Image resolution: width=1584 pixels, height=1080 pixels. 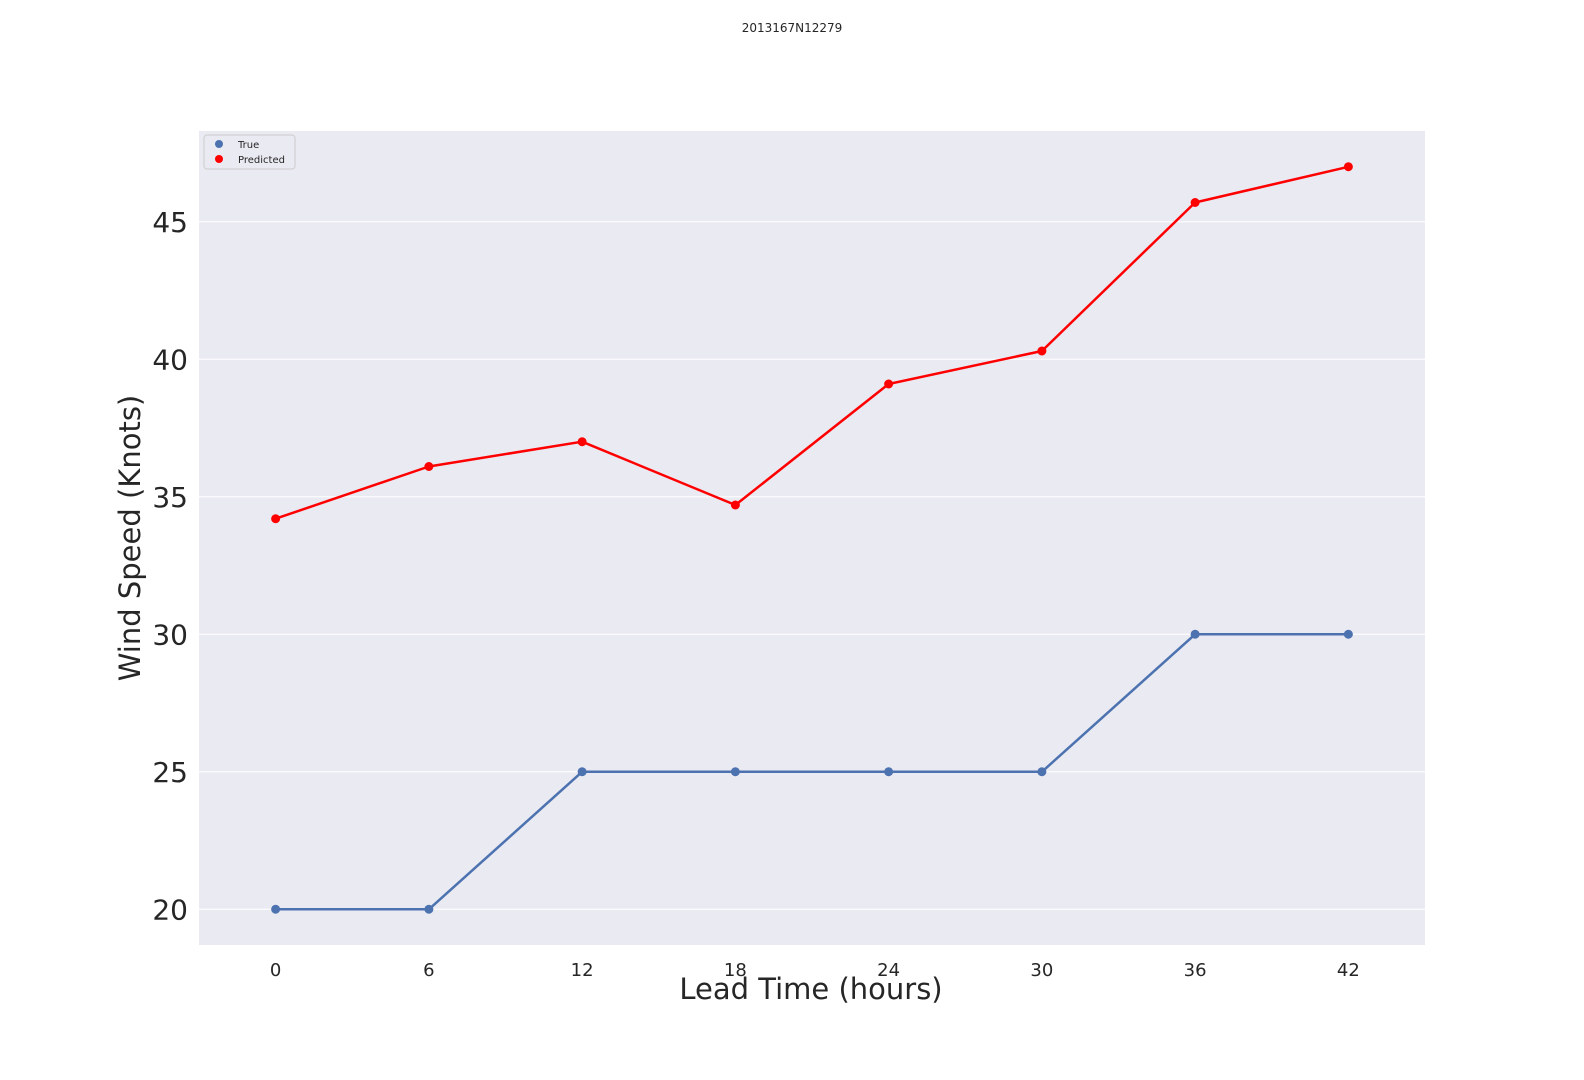 I want to click on x-tick-label: 18, so click(x=735, y=970).